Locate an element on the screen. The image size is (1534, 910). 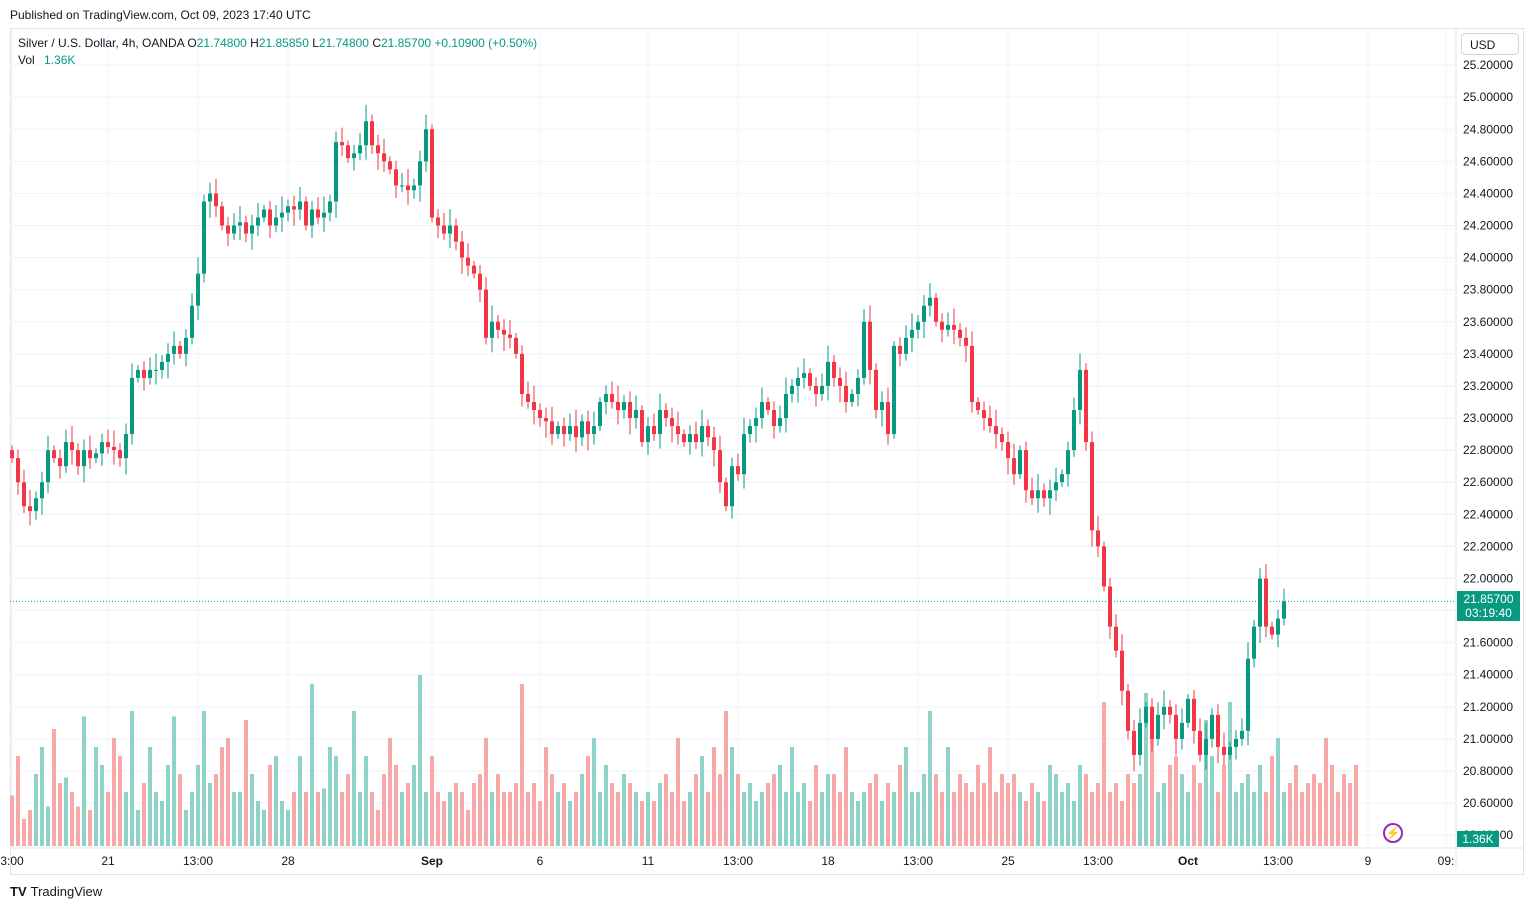
x-tick-label: 21 is located at coordinates (108, 861).